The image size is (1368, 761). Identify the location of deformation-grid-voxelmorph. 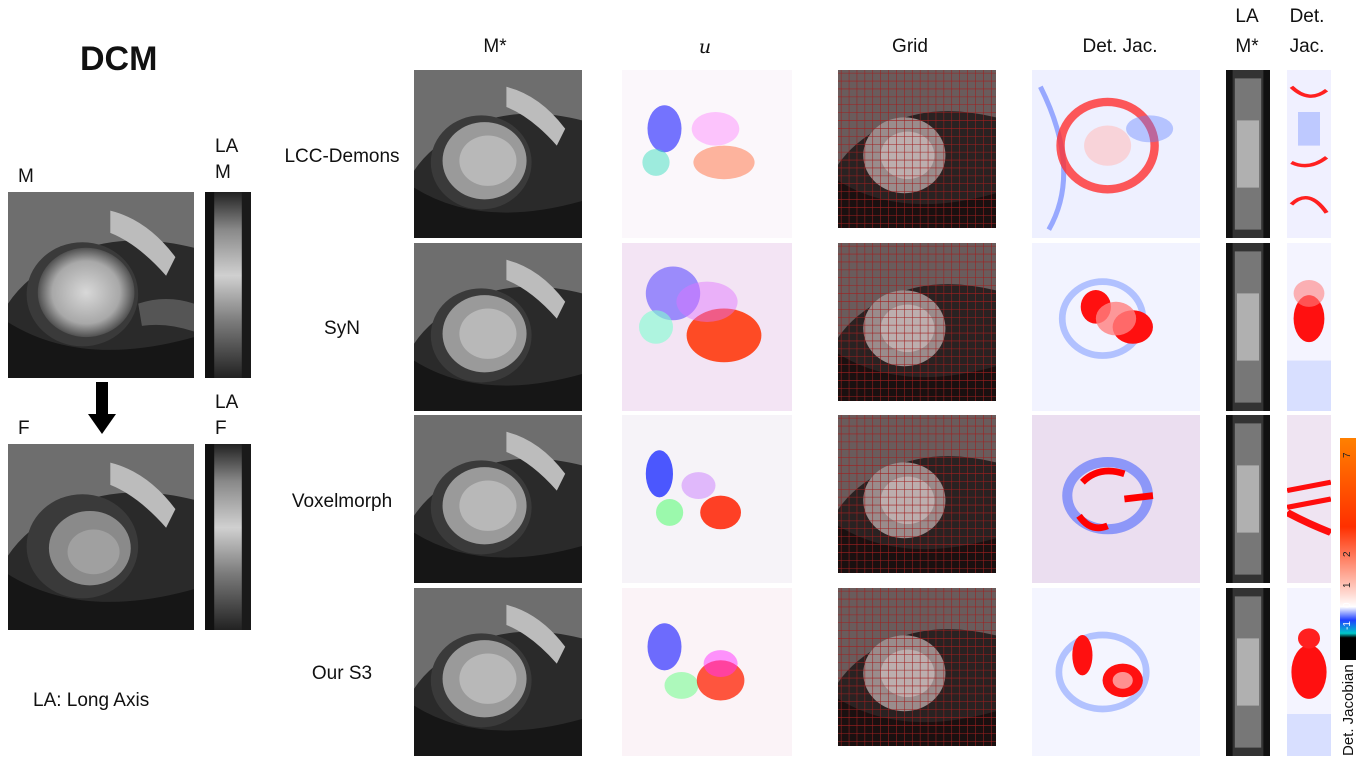
(917, 494).